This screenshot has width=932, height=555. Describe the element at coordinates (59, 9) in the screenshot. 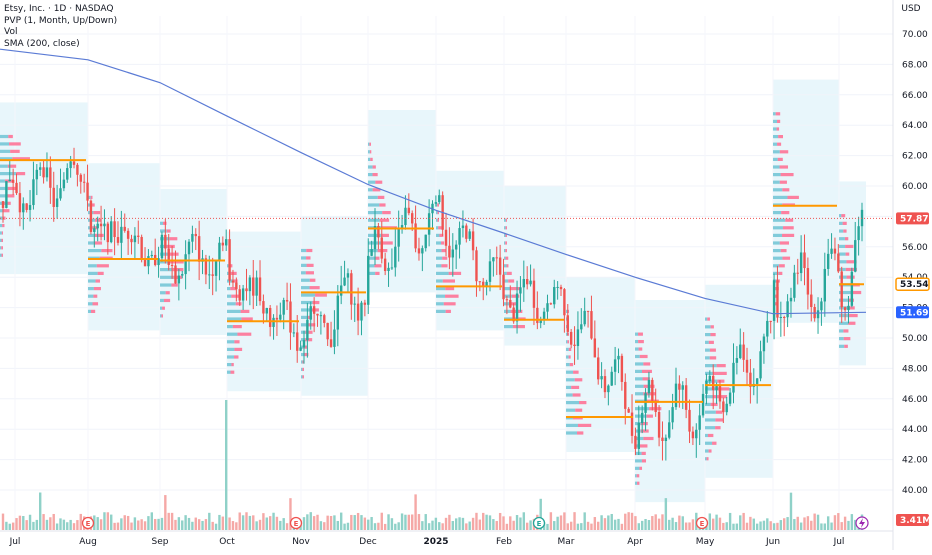

I see `symbol-title: Etsy, Inc. · 1D · NASDAQ` at that location.